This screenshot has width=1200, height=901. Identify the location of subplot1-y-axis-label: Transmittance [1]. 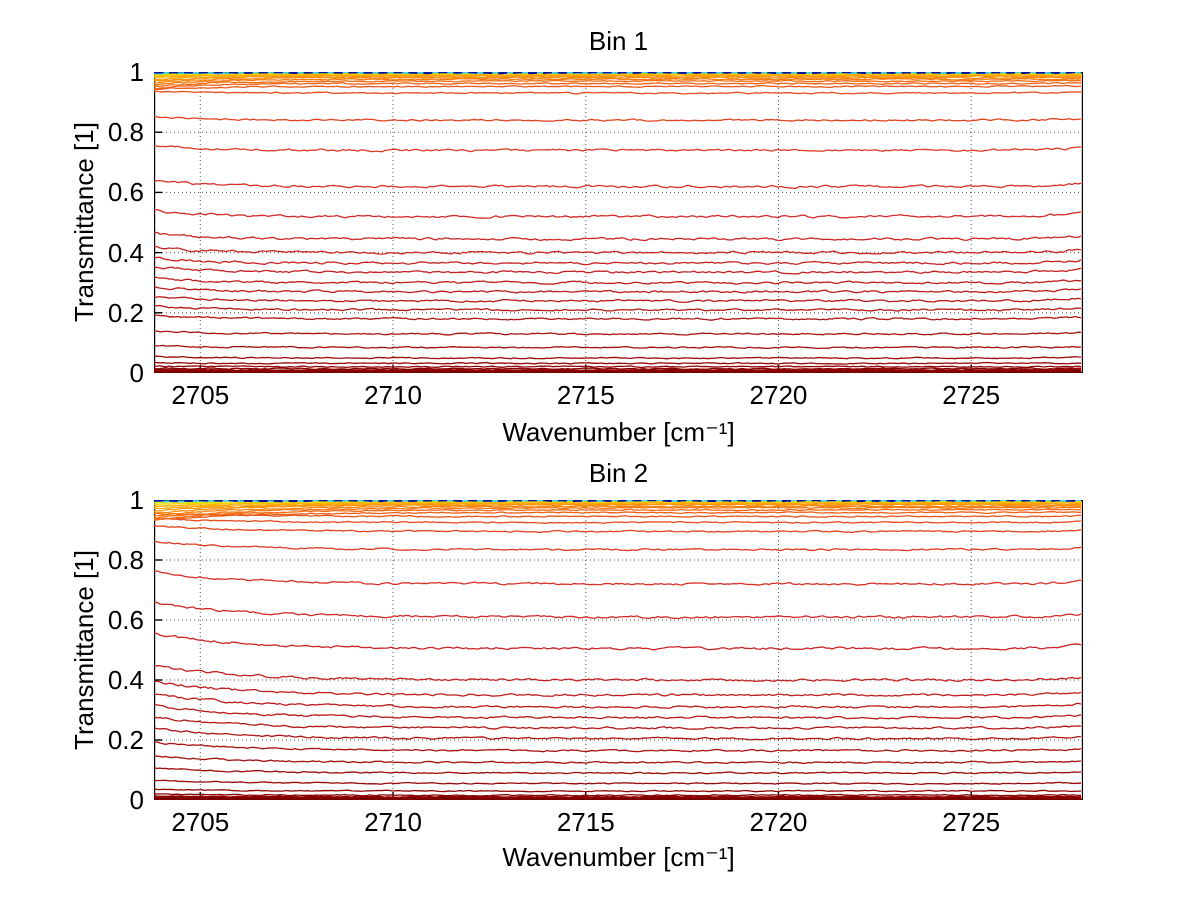
(84, 222).